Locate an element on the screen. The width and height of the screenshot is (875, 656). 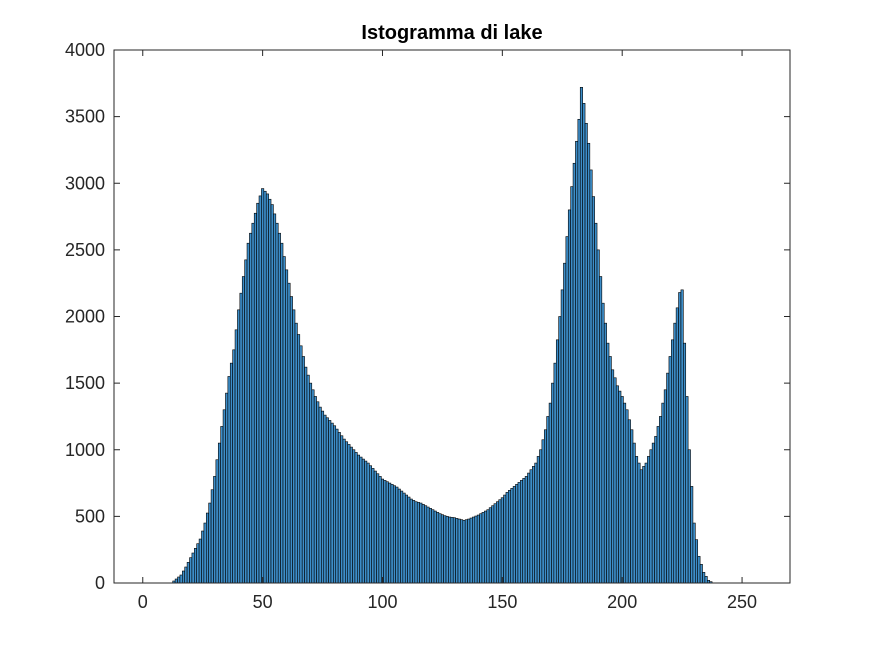
chart-title: Istogramma di lake is located at coordinates (451, 33).